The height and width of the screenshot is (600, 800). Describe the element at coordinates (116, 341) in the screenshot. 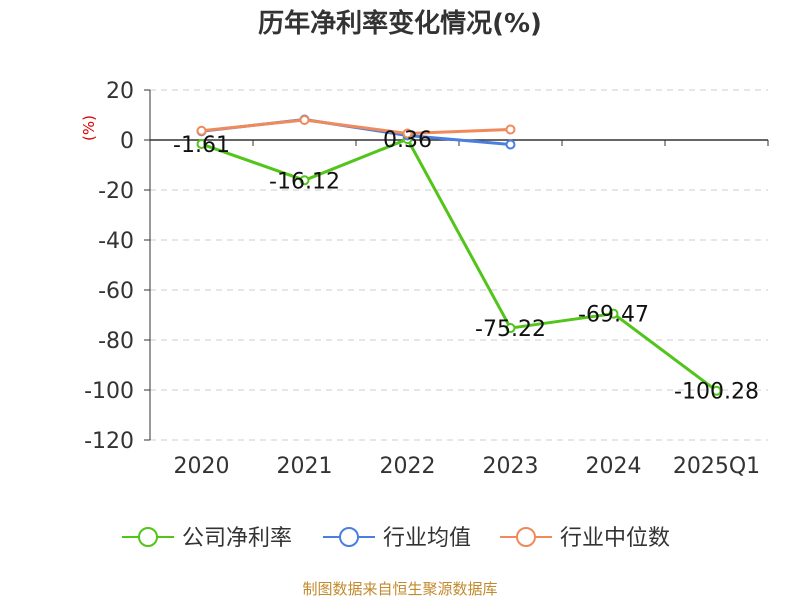

I see `y-tick-label: -80` at that location.